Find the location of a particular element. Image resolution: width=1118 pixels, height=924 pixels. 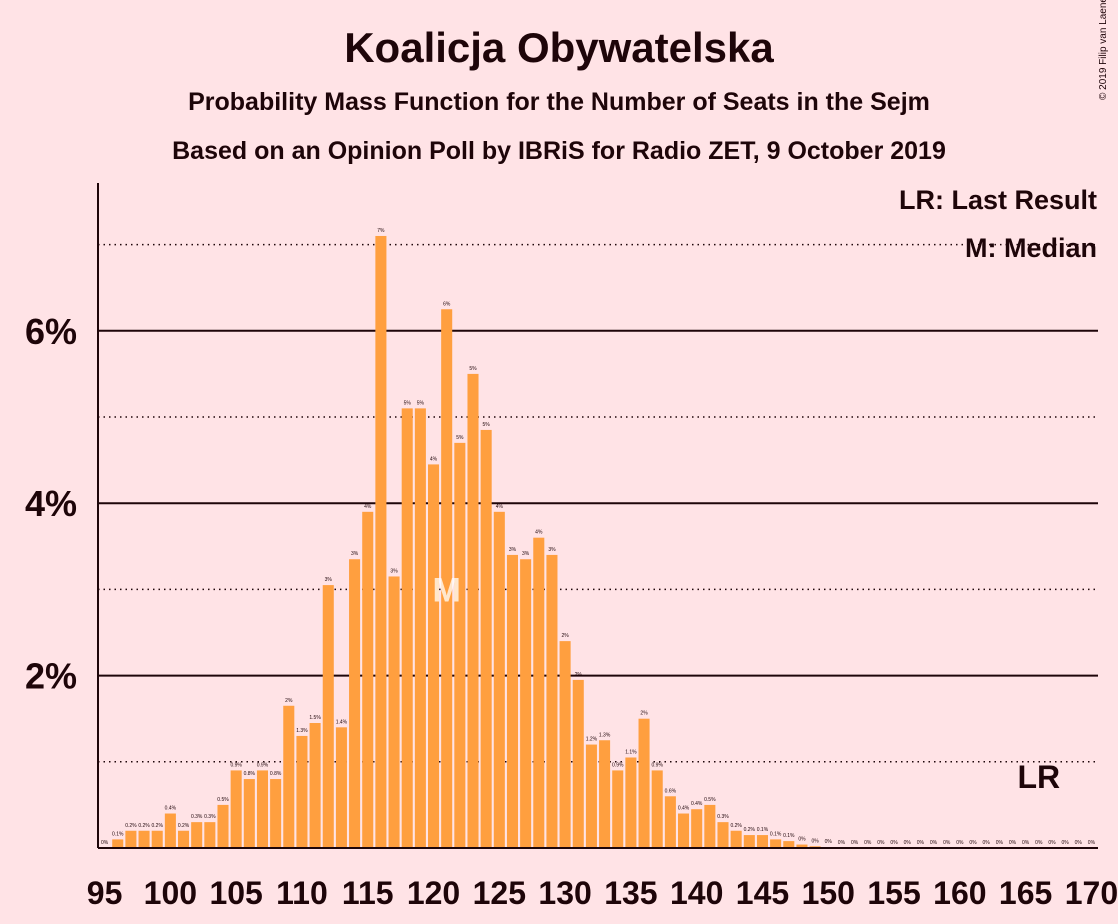

x-tick-label: 145 is located at coordinates (762, 893).